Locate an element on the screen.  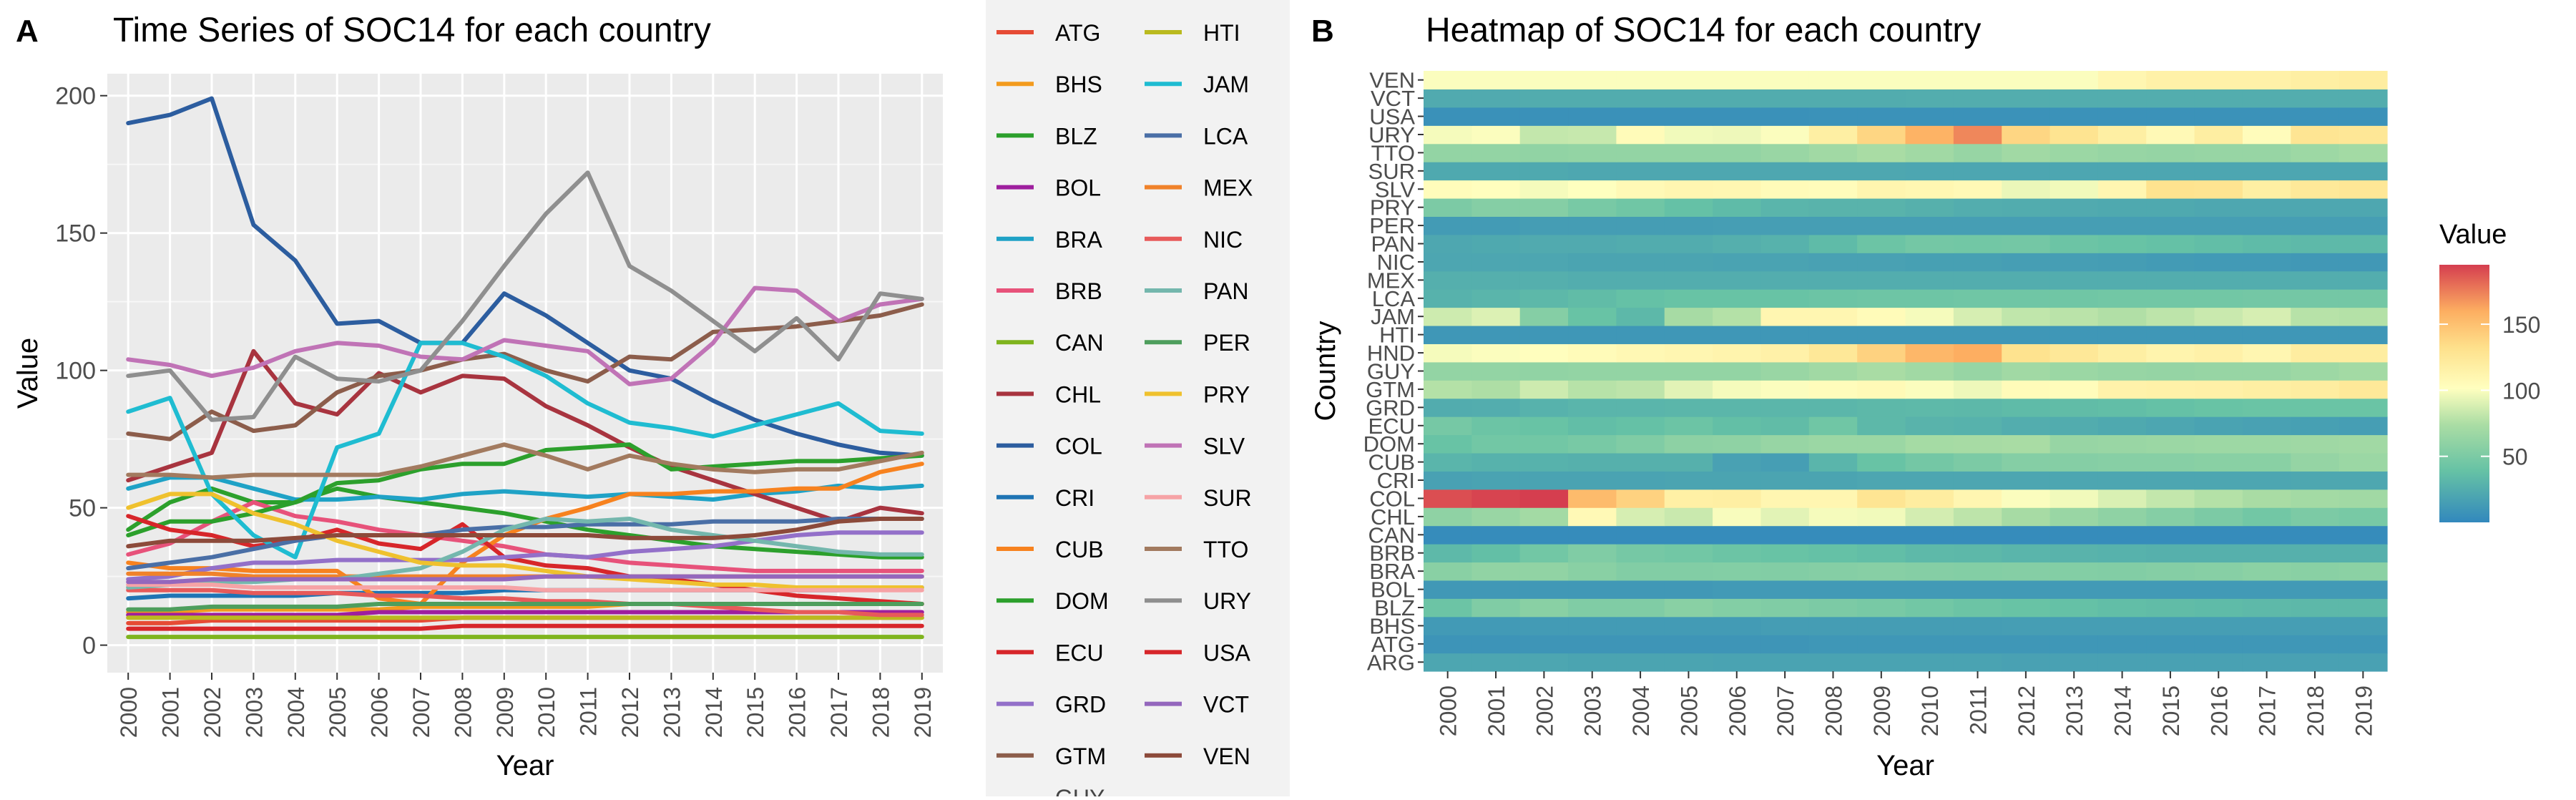
line-x-tick-label: 2010 is located at coordinates (546, 712).